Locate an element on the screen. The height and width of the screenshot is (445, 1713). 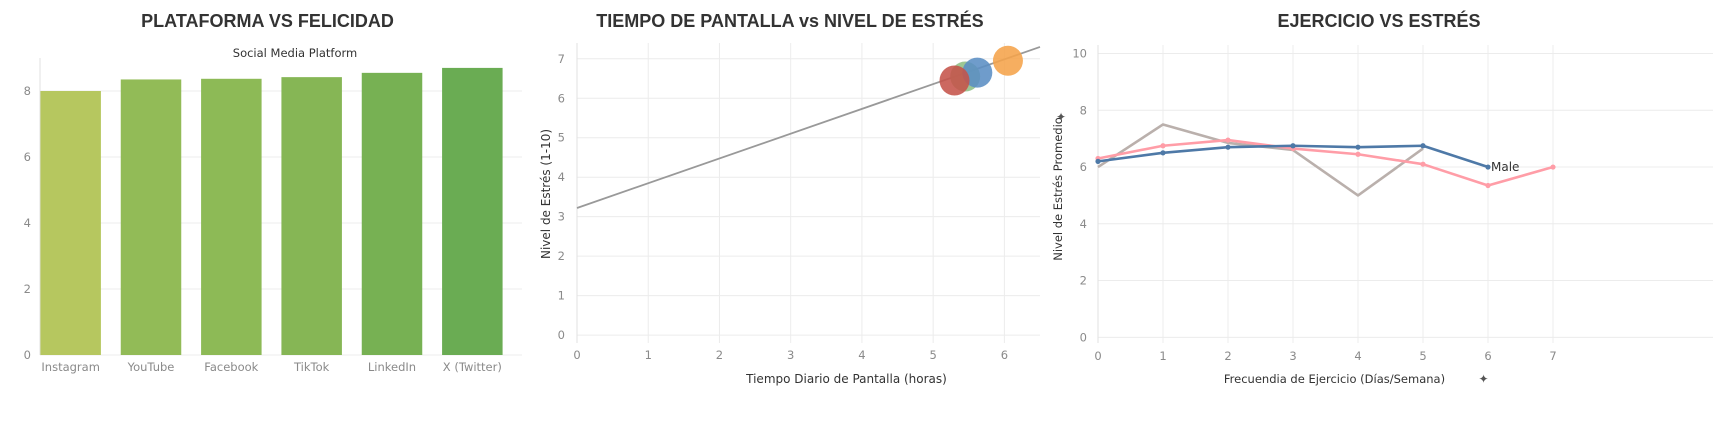
chart-title: TIEMPO DE PANTALLA vs NIVEL DE ESTRÉS is located at coordinates (790, 21).